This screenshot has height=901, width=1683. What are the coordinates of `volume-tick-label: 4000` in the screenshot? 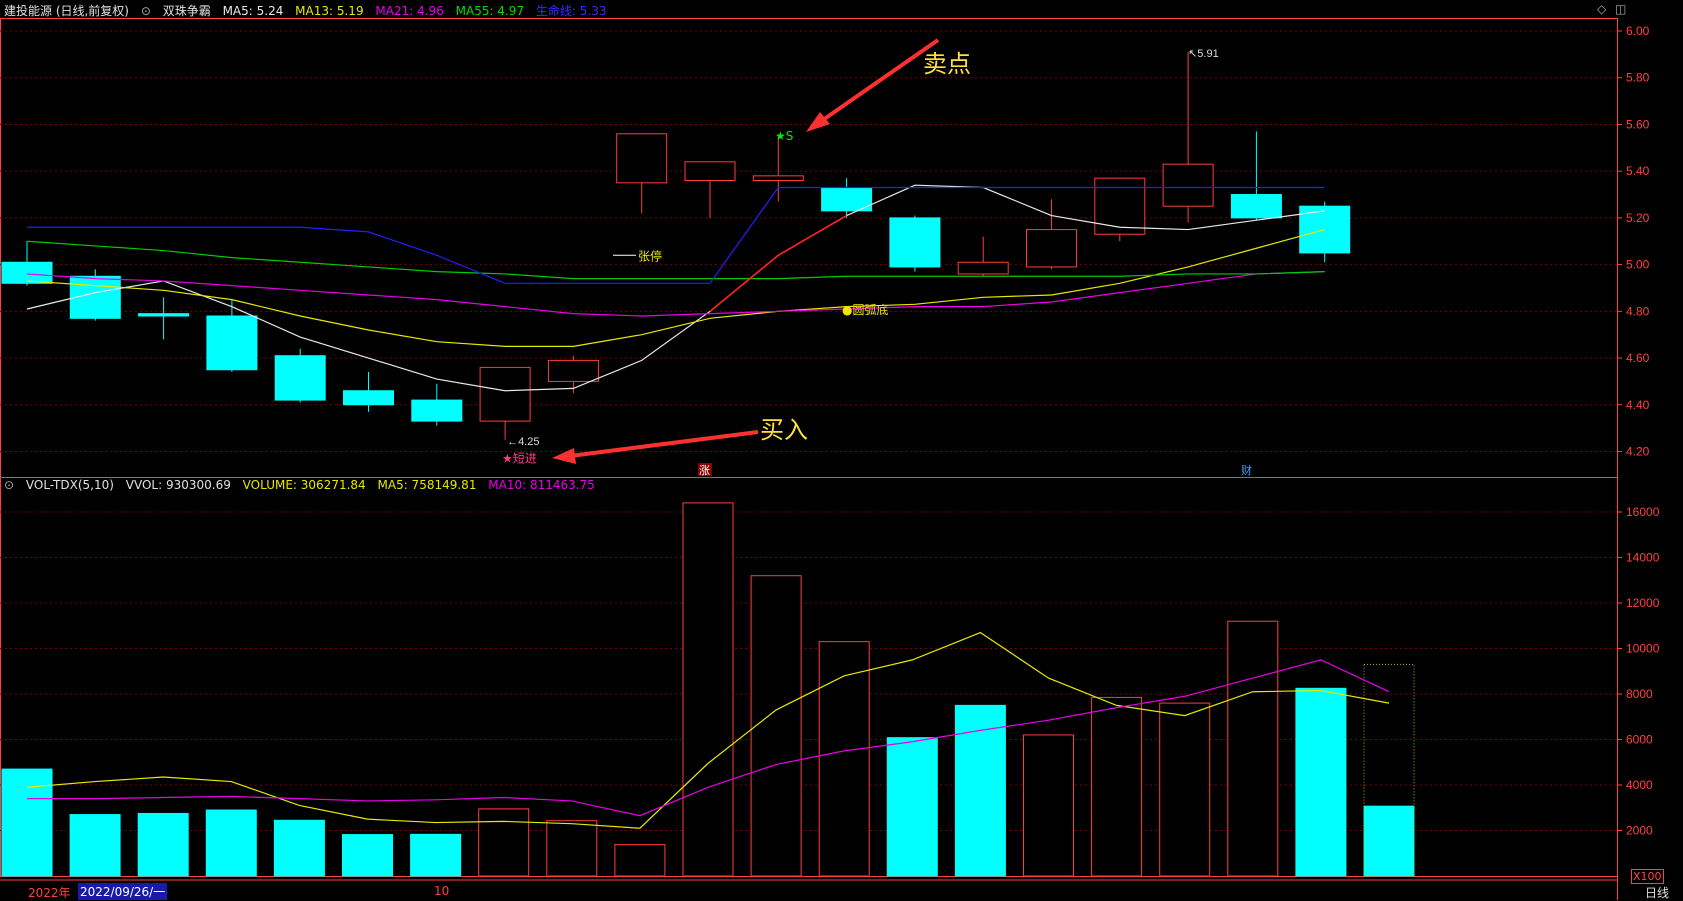 It's located at (1639, 785).